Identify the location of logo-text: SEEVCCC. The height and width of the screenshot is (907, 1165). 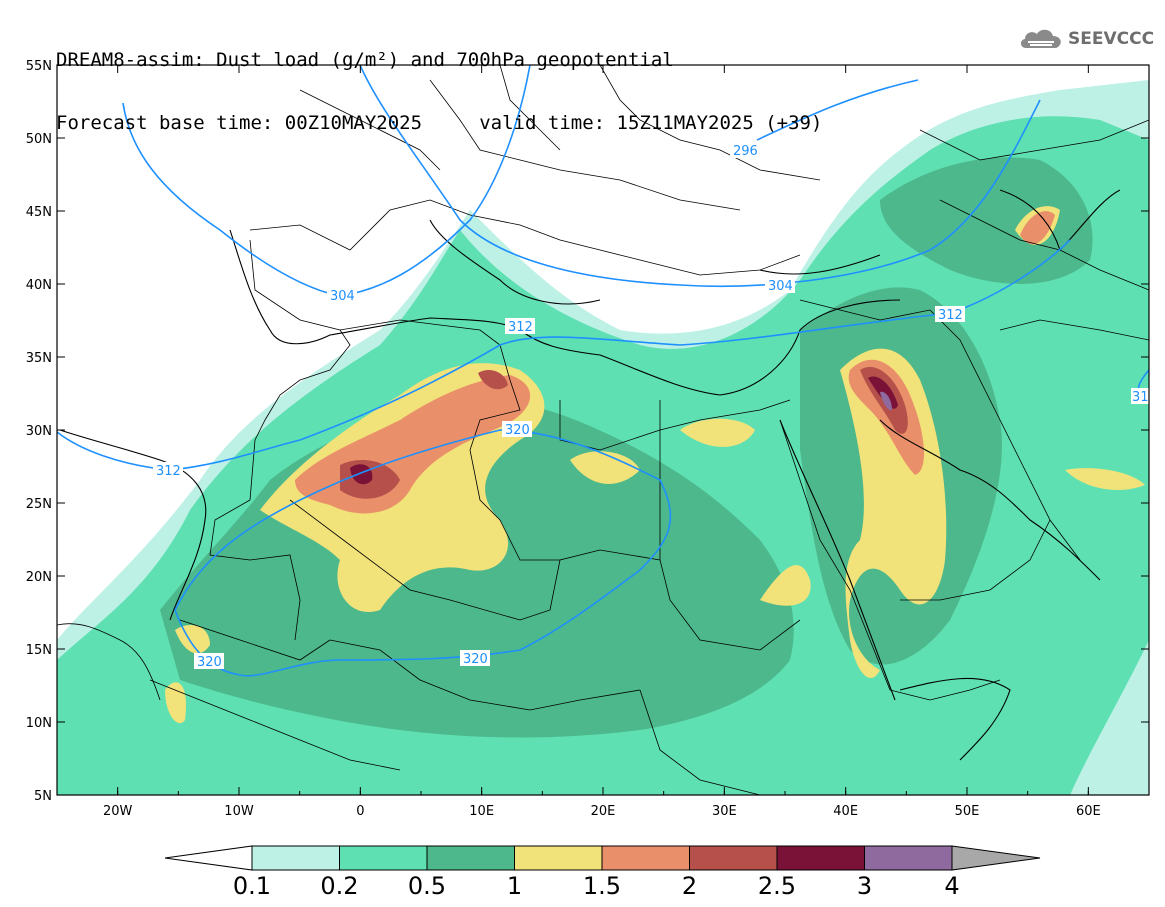
(1111, 39).